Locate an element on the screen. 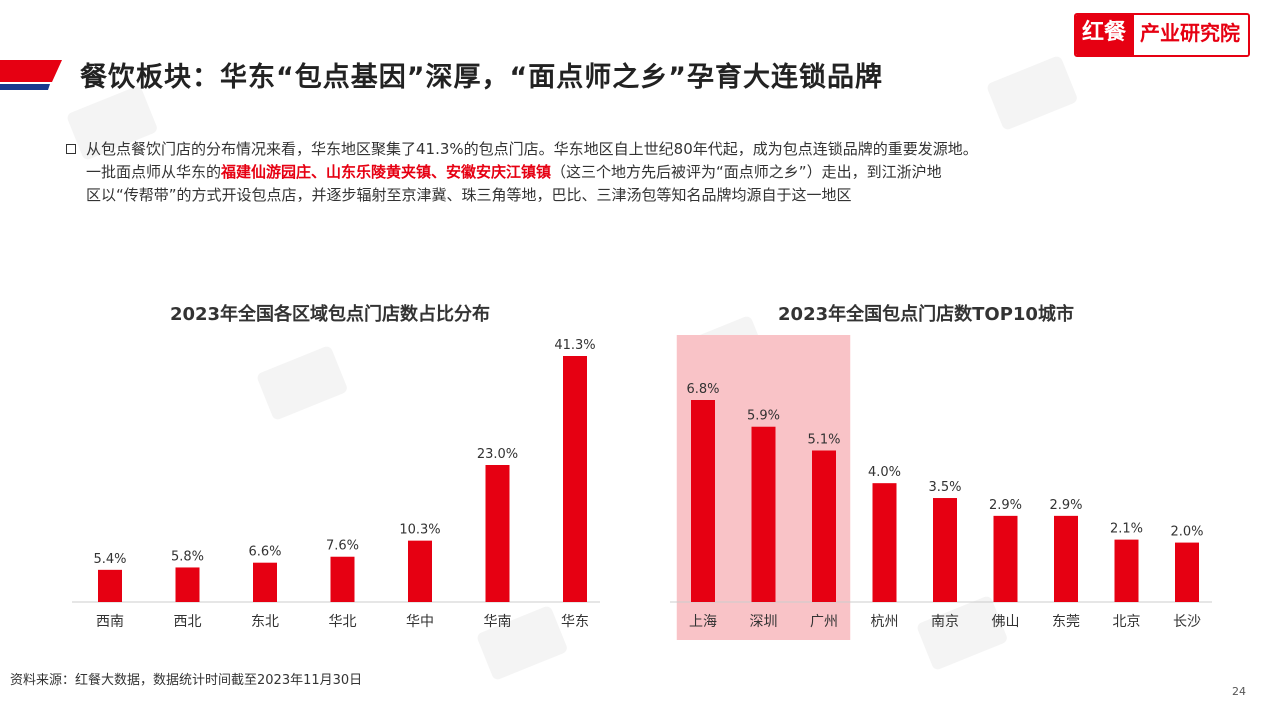 The height and width of the screenshot is (720, 1280). category-label: 南京 is located at coordinates (945, 622).